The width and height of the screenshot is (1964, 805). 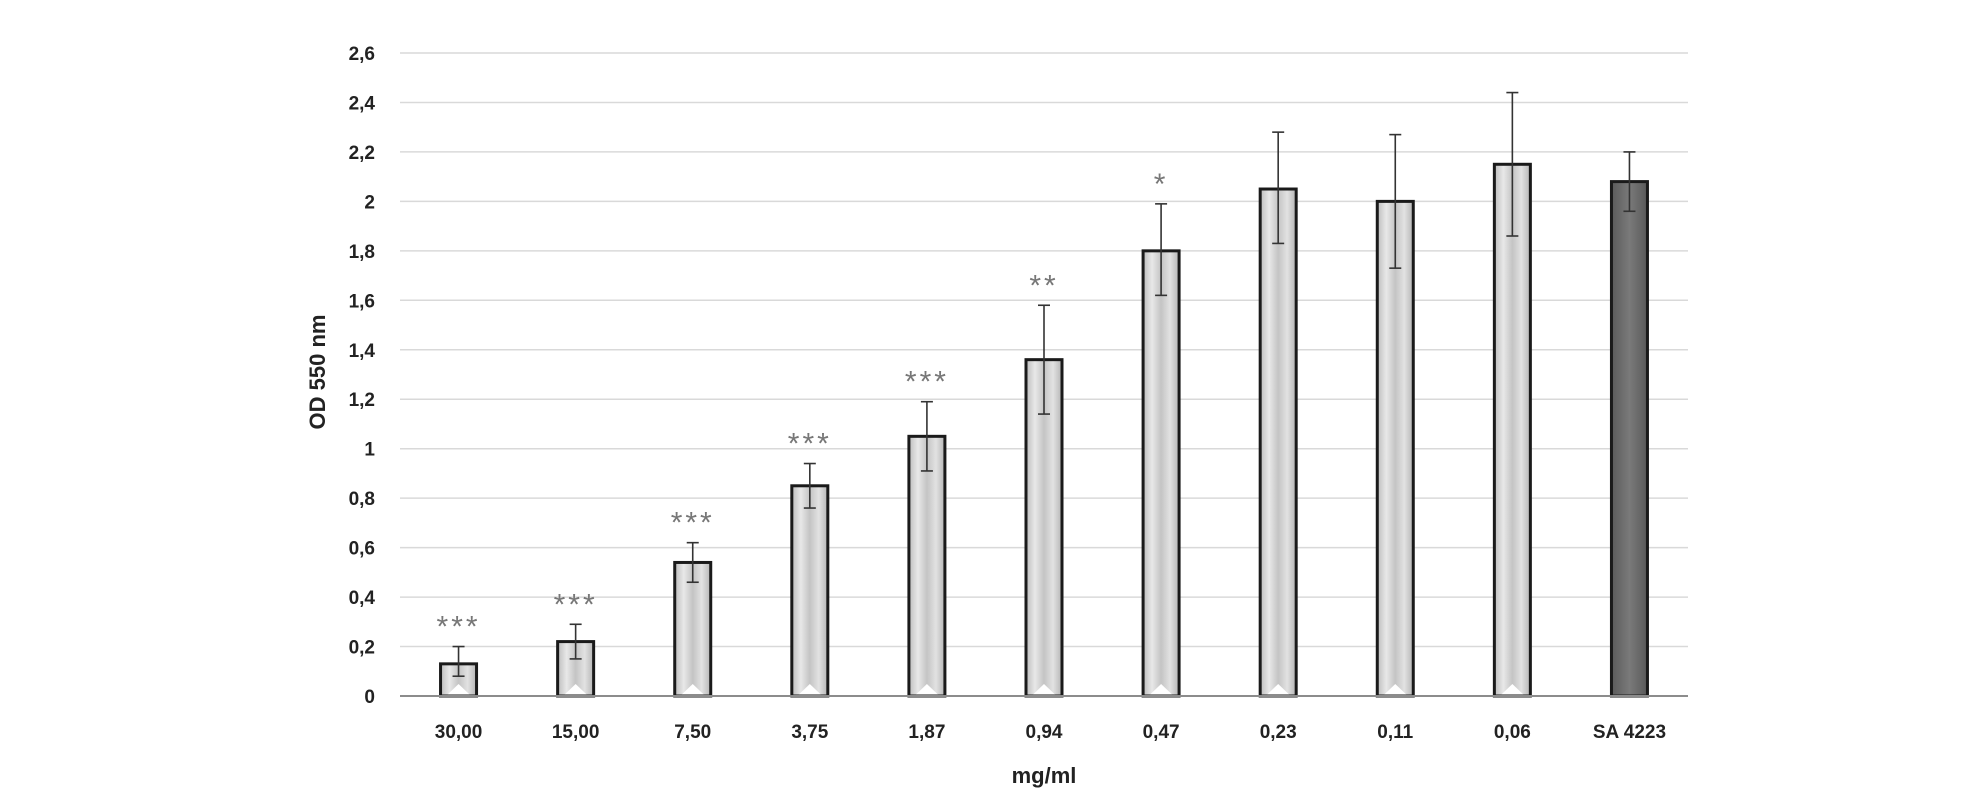 I want to click on x-tick-label: 0,06, so click(x=1512, y=732).